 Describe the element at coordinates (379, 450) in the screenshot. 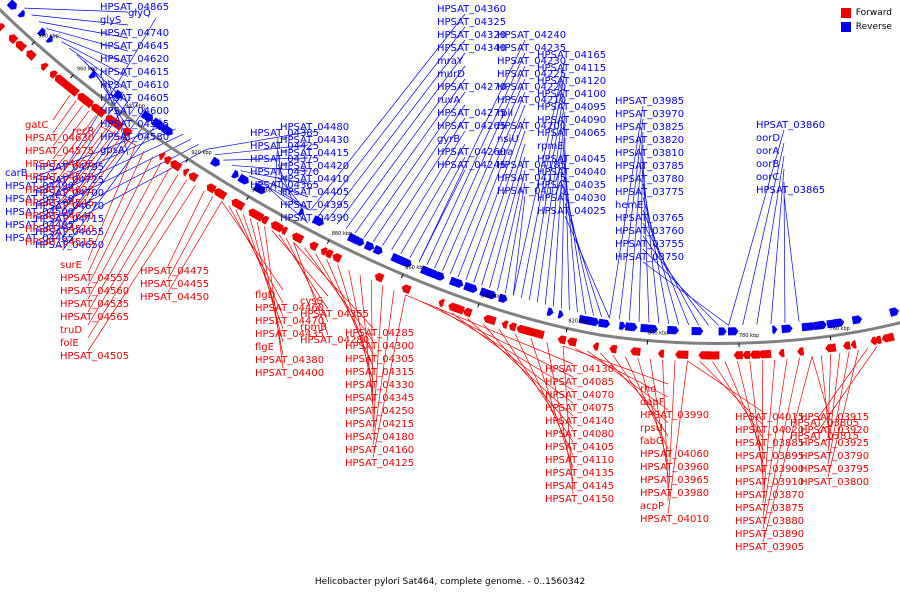

I see `gene-label: HPSAT_04160` at that location.